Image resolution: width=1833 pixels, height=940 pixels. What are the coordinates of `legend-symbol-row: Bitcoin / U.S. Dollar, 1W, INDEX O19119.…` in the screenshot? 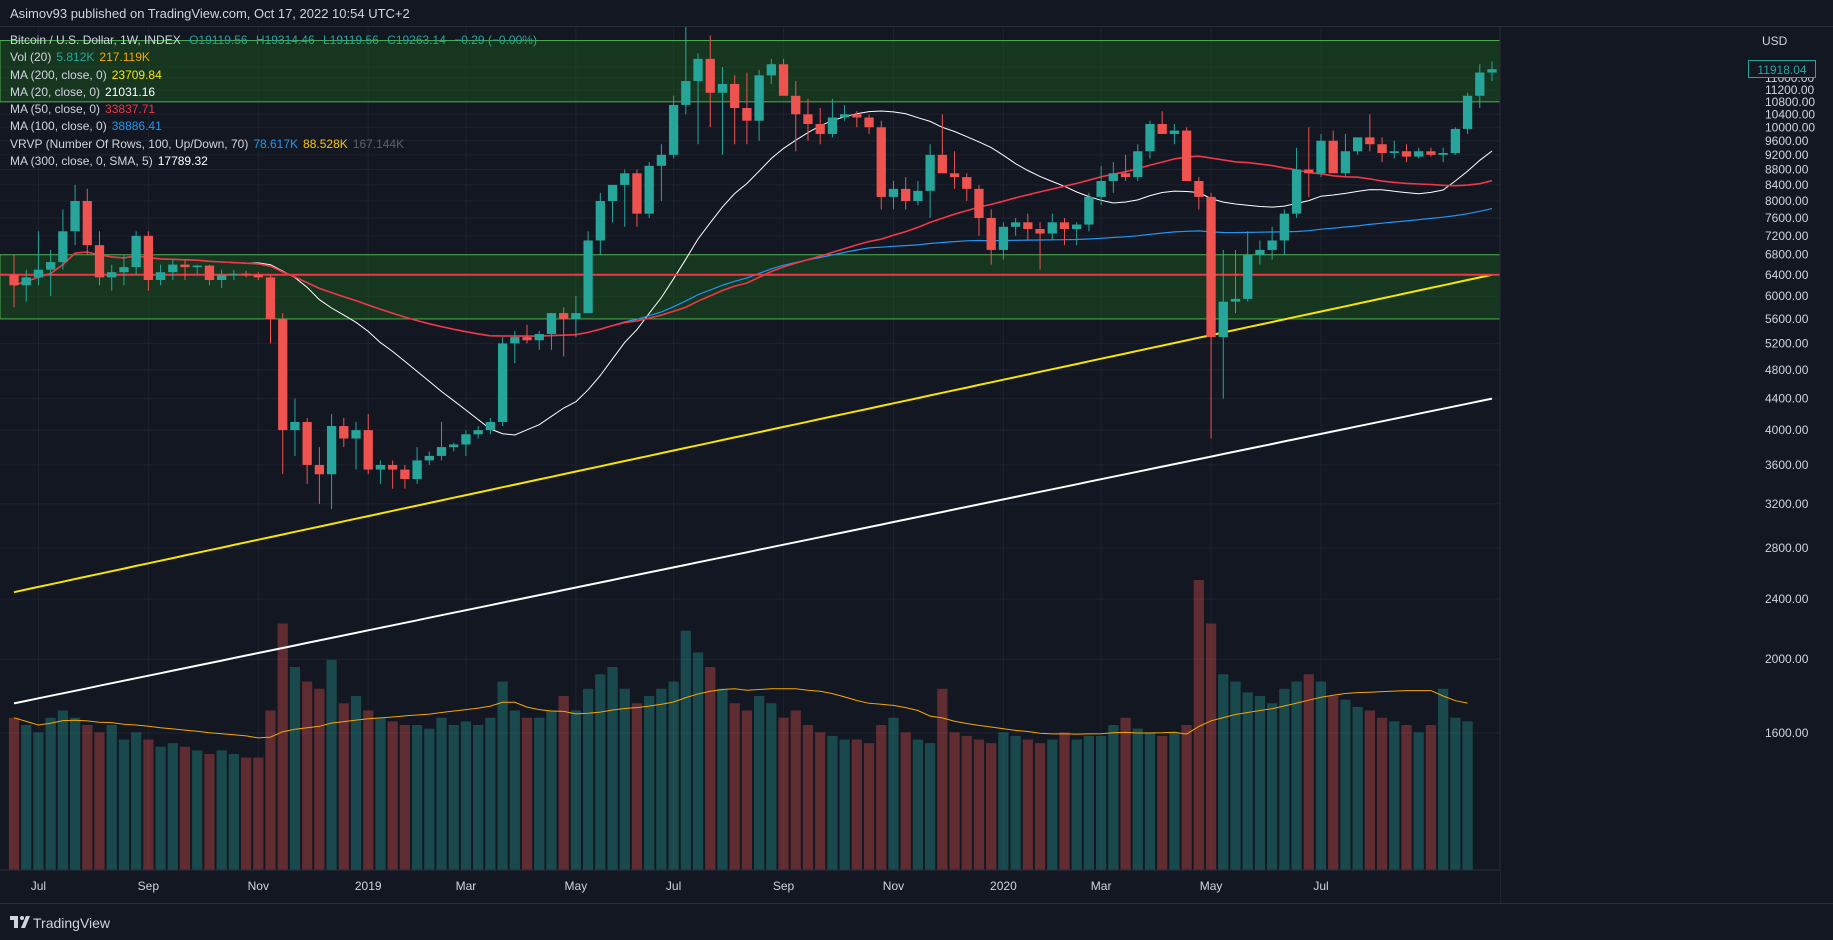 It's located at (273, 40).